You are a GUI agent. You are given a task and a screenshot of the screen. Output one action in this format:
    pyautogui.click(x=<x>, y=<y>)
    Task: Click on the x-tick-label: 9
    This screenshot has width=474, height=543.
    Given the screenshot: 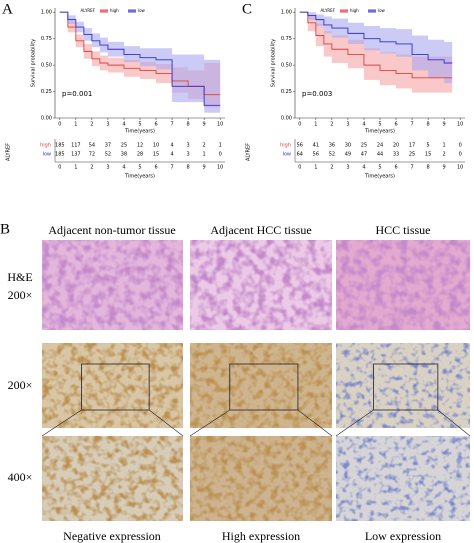 What is the action you would take?
    pyautogui.click(x=204, y=125)
    